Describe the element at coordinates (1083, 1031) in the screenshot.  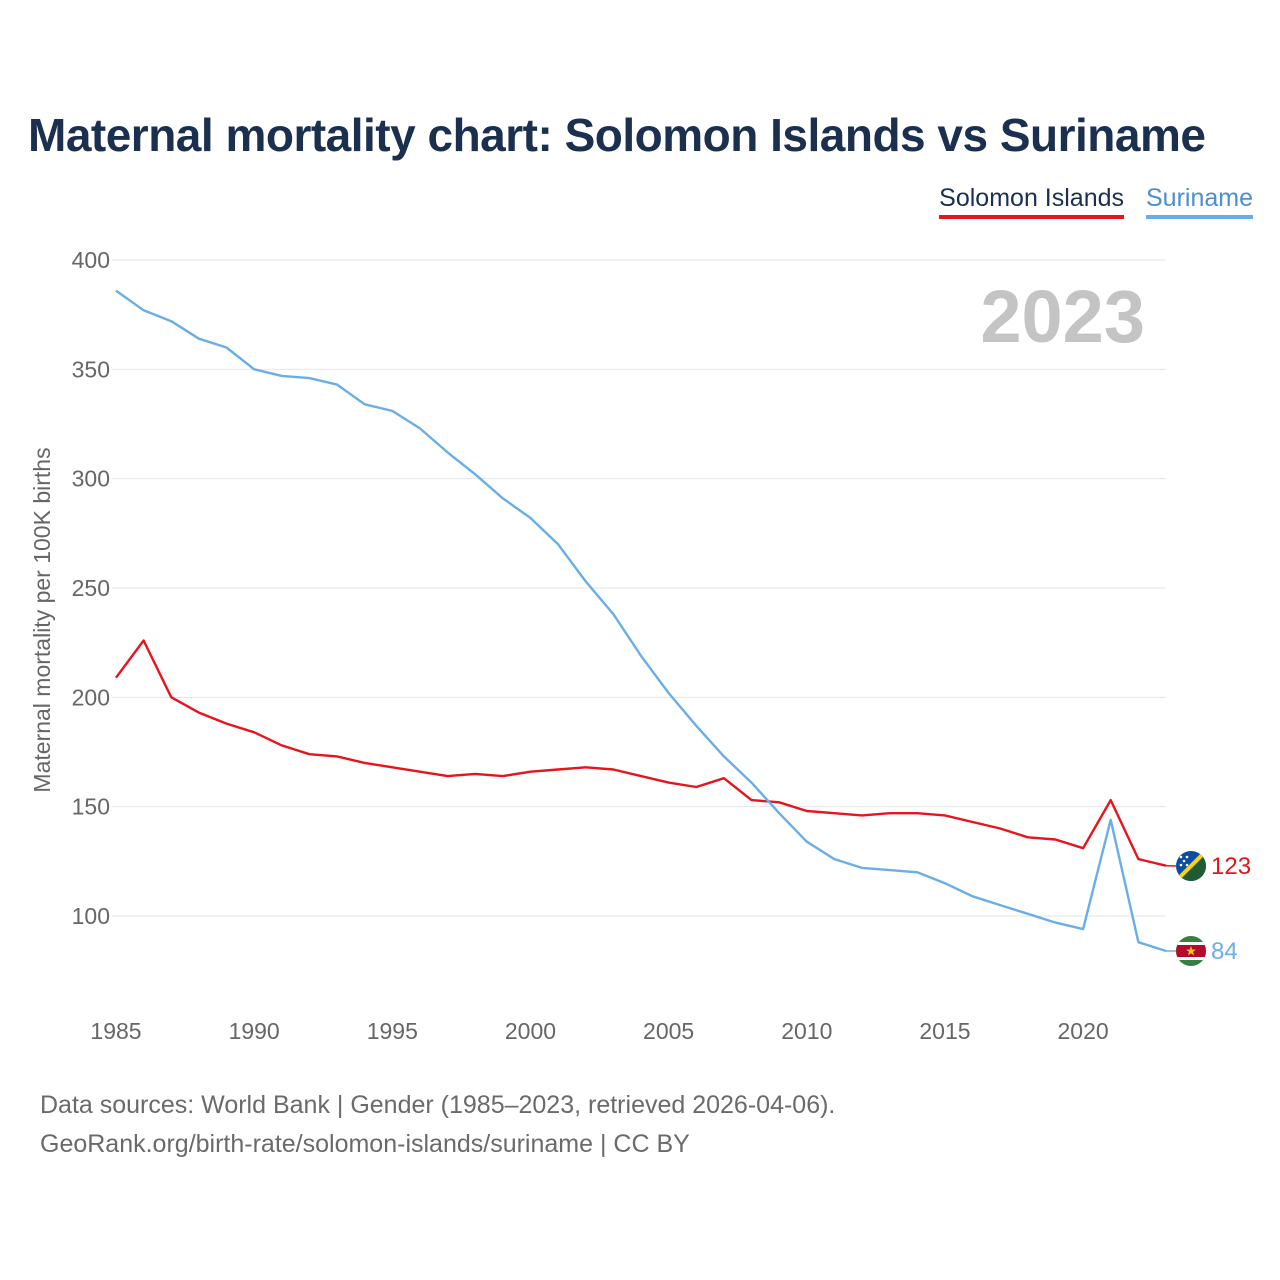
I see `x-tick-label: 2020` at that location.